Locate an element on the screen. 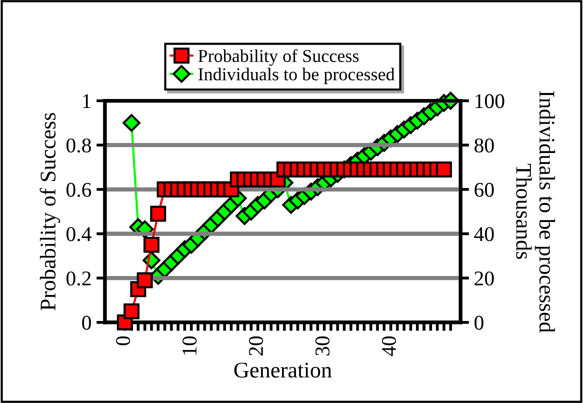 Image resolution: width=583 pixels, height=403 pixels. y-tick-label: 1 is located at coordinates (86, 101).